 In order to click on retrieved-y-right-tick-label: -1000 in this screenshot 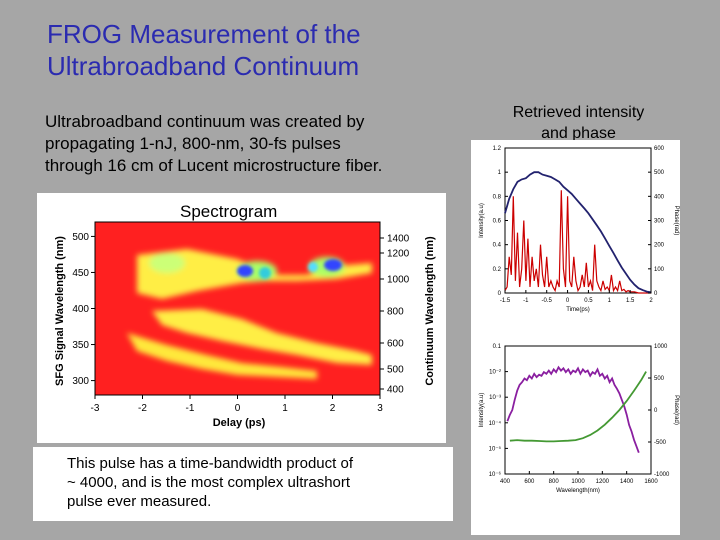, I will do `click(662, 475)`.